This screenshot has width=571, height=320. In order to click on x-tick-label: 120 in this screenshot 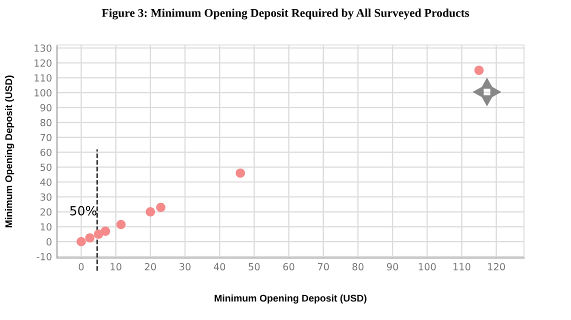, I will do `click(496, 266)`.